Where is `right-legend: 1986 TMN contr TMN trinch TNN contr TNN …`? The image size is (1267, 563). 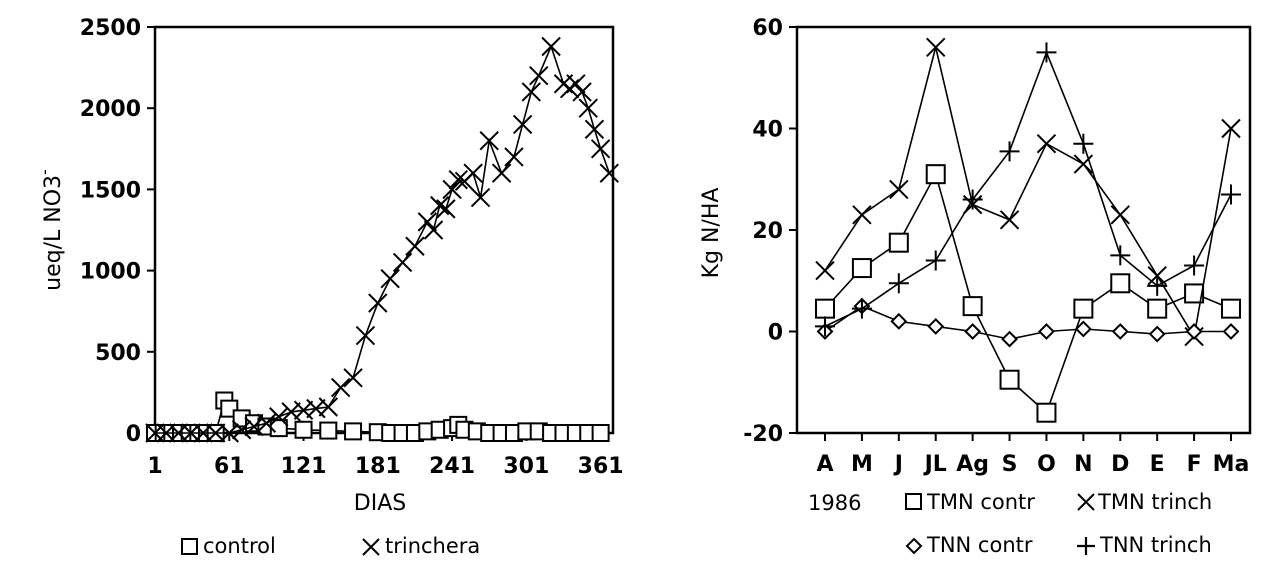 right-legend: 1986 TMN contr TMN trinch TNN contr TNN … is located at coordinates (1010, 523).